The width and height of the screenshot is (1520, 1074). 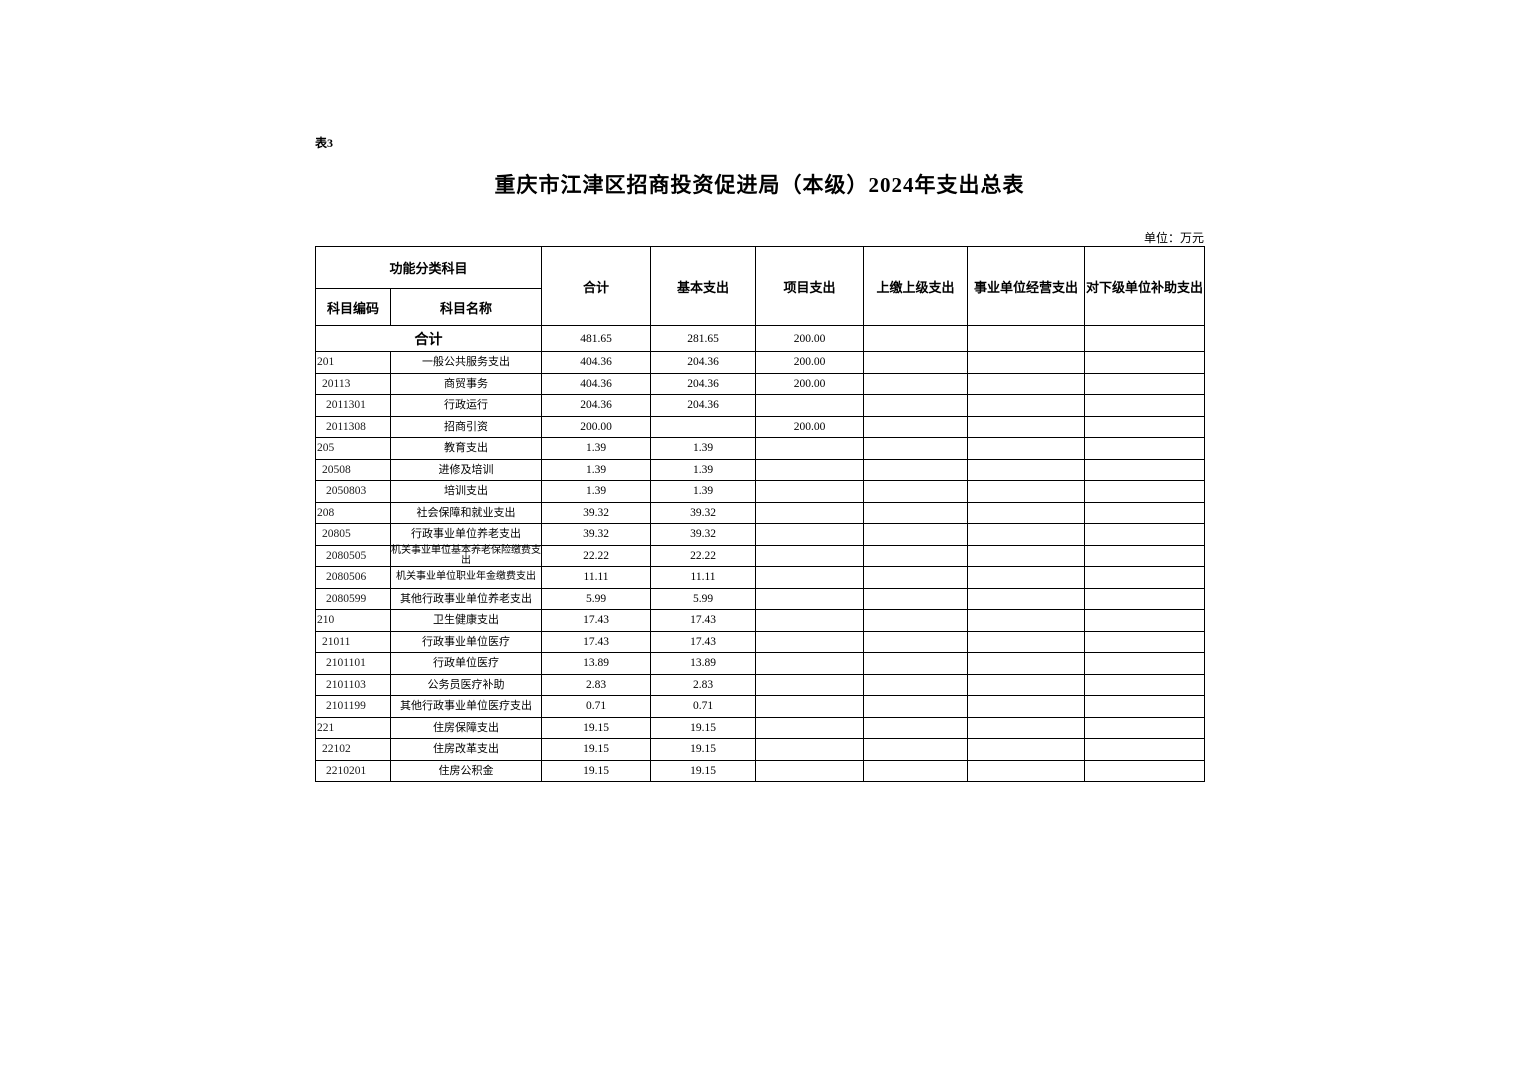 What do you see at coordinates (916, 338) in the screenshot?
I see `total-value-upward` at bounding box center [916, 338].